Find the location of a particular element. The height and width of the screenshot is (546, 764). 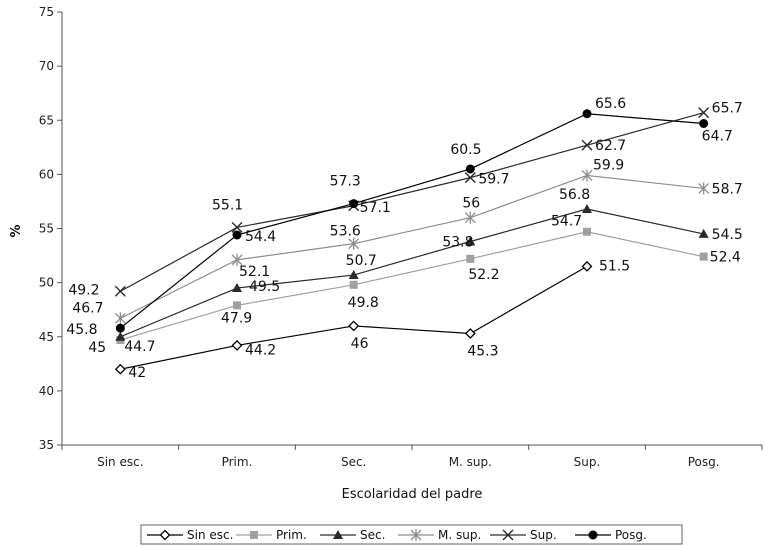

data-label: 57.3 is located at coordinates (345, 182).